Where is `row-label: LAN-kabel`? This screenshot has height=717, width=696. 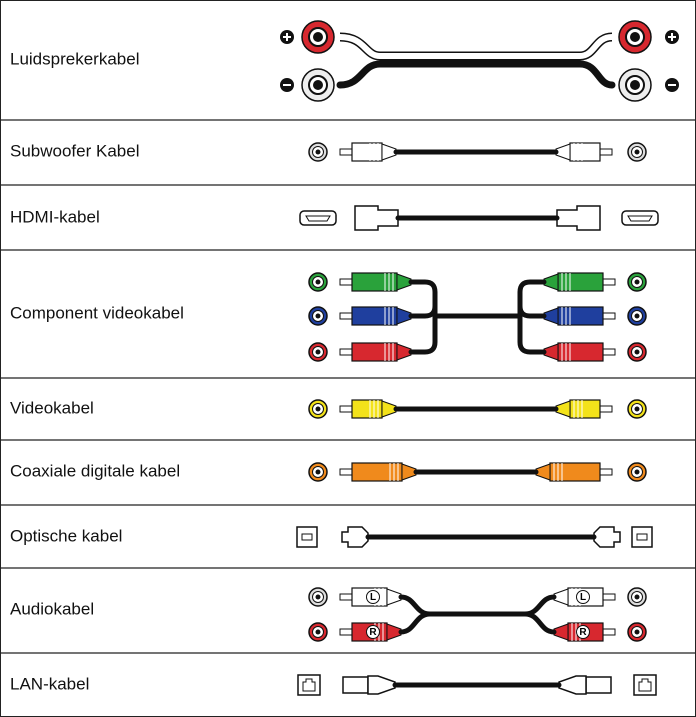 row-label: LAN-kabel is located at coordinates (49, 683).